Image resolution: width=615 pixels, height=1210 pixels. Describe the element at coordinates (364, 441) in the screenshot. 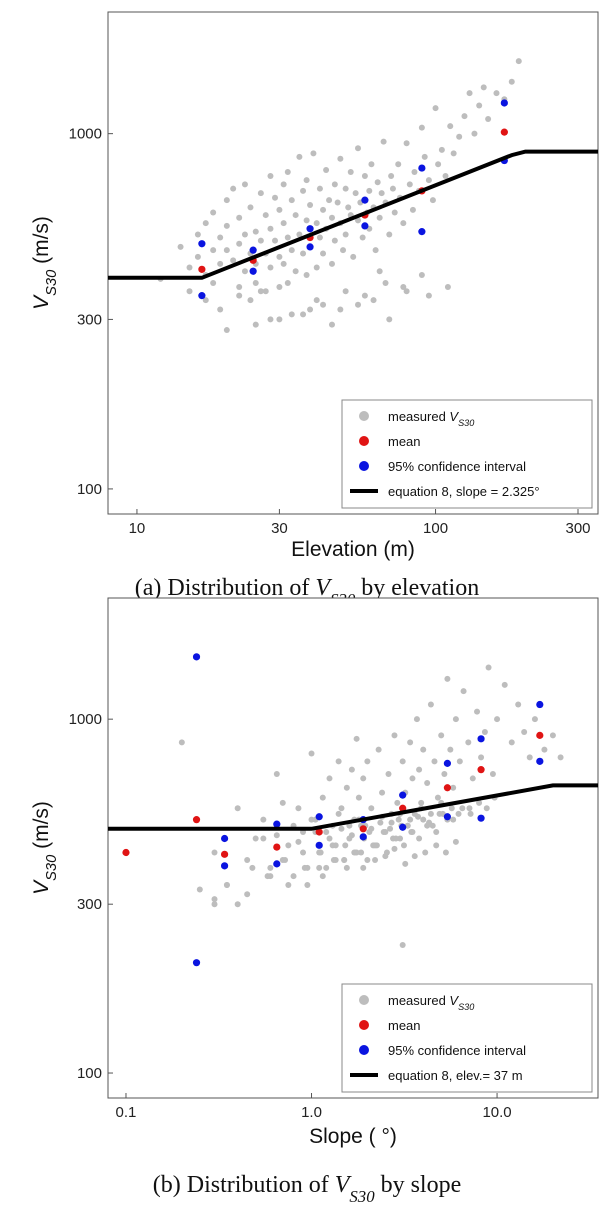

I see `legend-marker` at that location.